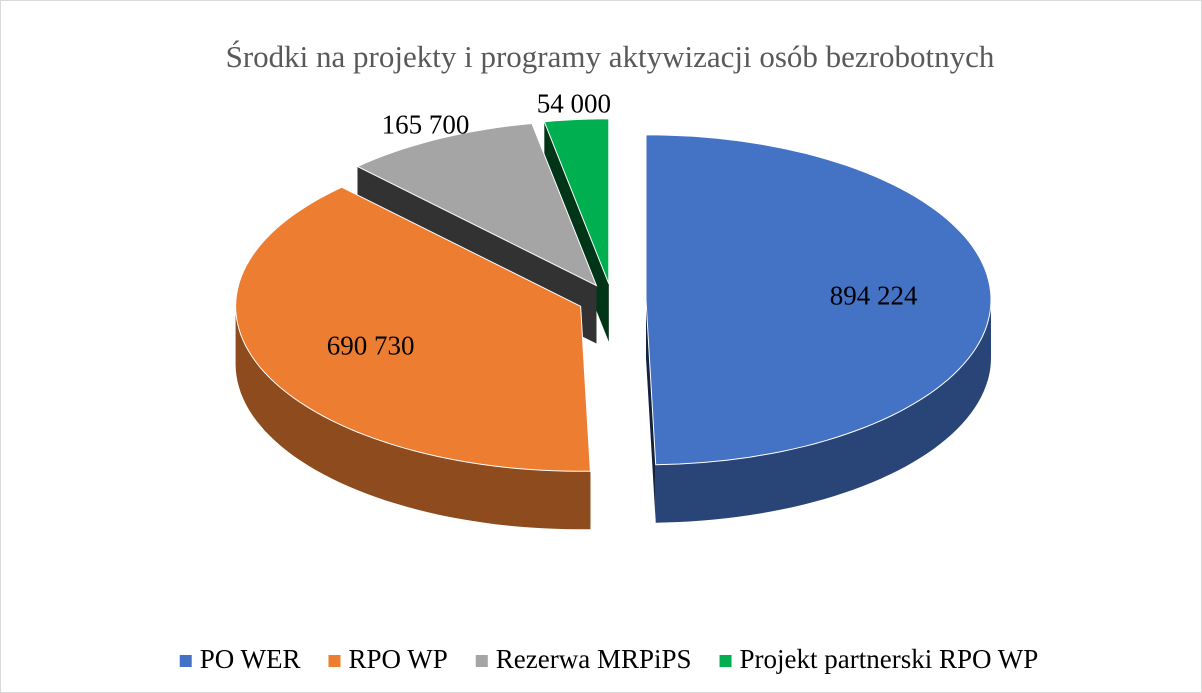 This screenshot has height=693, width=1202. I want to click on data-label: 54 000, so click(574, 104).